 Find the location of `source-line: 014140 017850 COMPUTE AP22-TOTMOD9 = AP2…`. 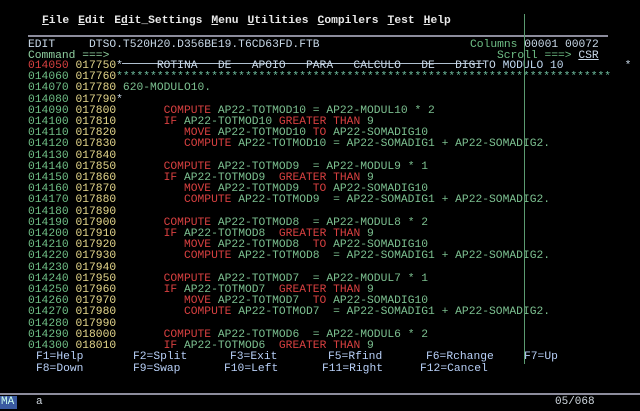

source-line: 014140 017850 COMPUTE AP22-TOTMOD9 = AP2… is located at coordinates (228, 166).